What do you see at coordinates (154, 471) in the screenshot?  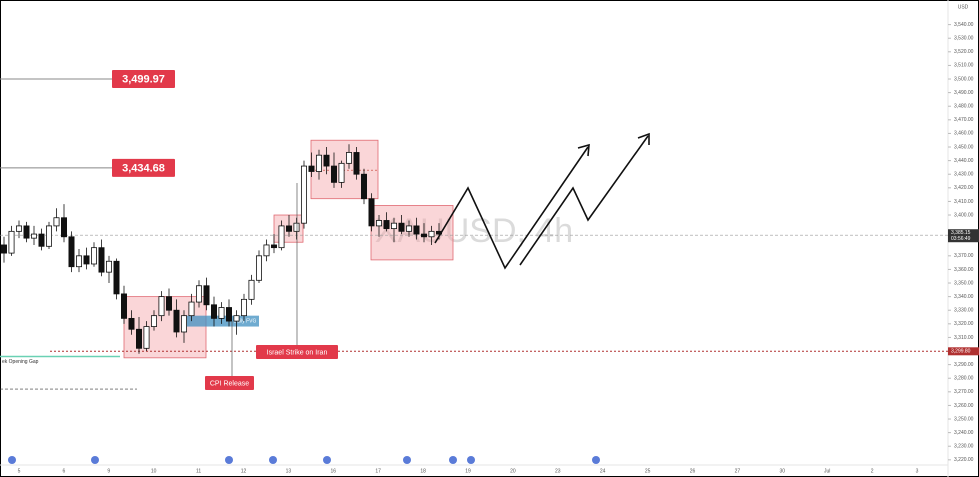 I see `x-tick-label: 10` at bounding box center [154, 471].